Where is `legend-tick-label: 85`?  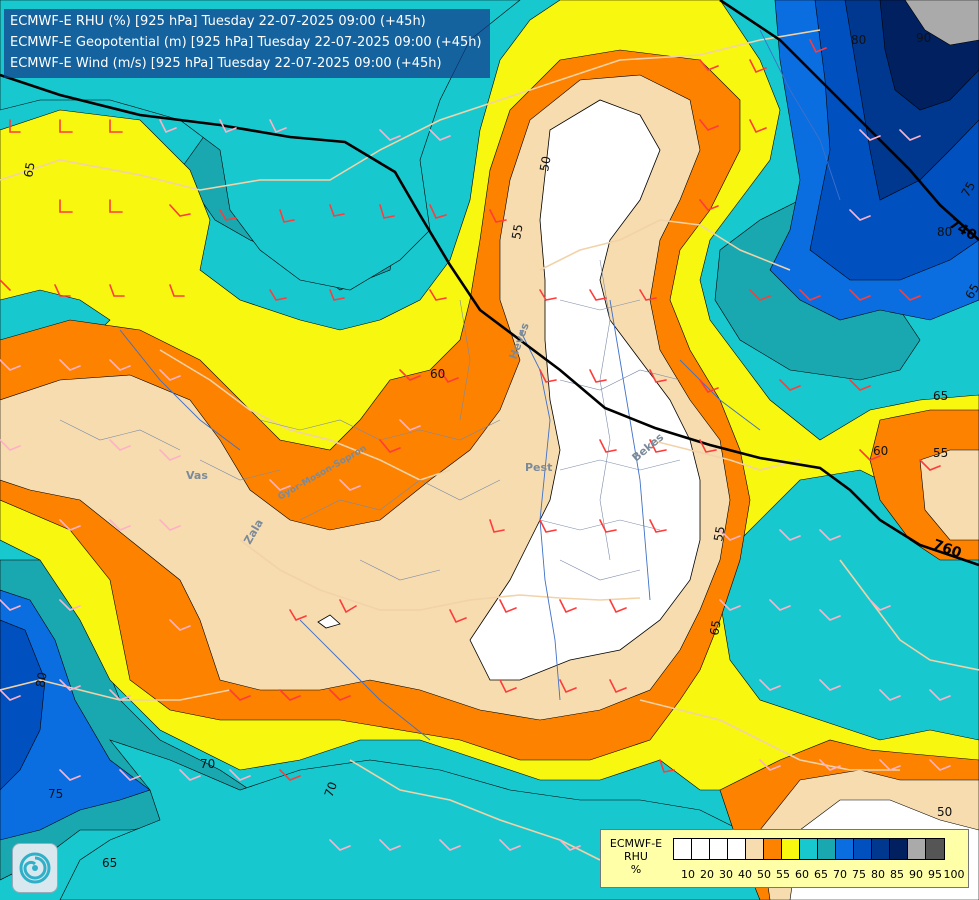
legend-tick-label: 85 is located at coordinates (897, 874).